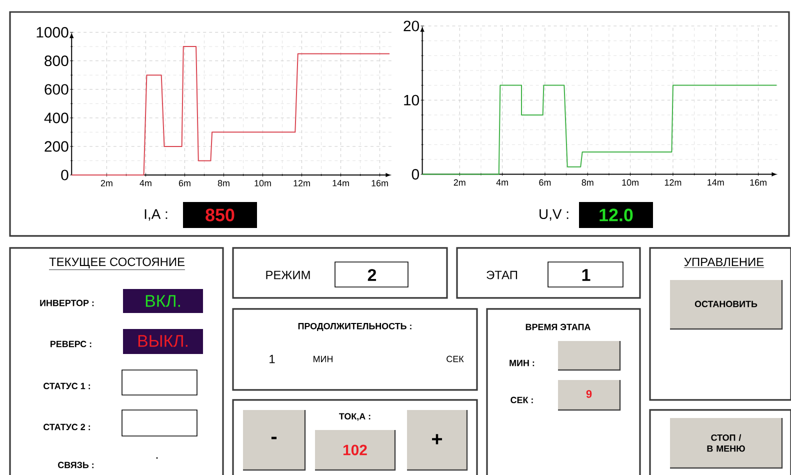 The height and width of the screenshot is (475, 791). What do you see at coordinates (355, 450) in the screenshot?
I see `text: 102` at bounding box center [355, 450].